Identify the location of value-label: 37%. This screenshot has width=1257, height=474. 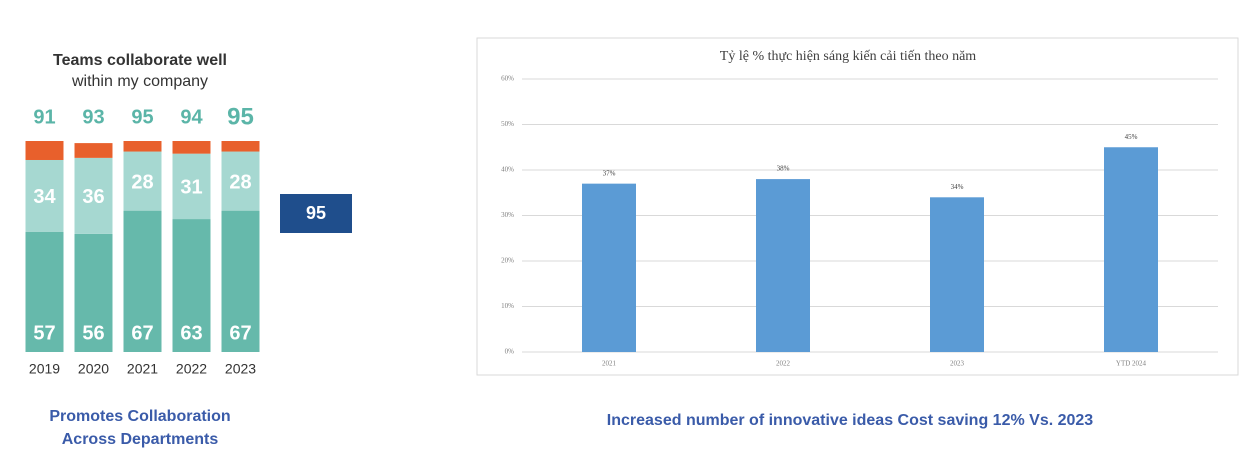
(609, 173).